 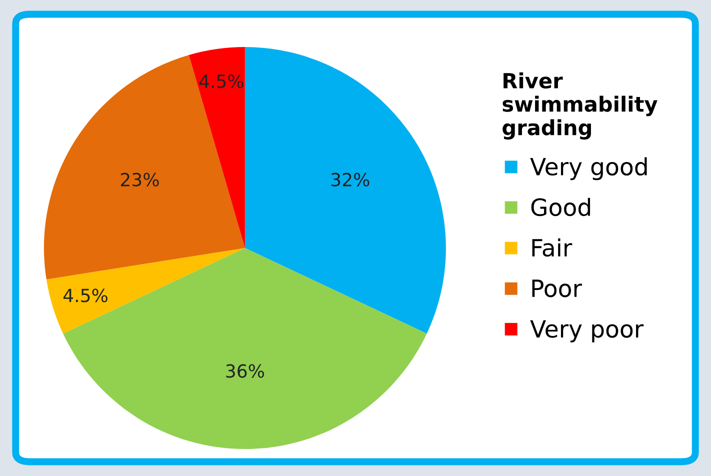 What do you see at coordinates (587, 331) in the screenshot?
I see `legend-label: Very poor` at bounding box center [587, 331].